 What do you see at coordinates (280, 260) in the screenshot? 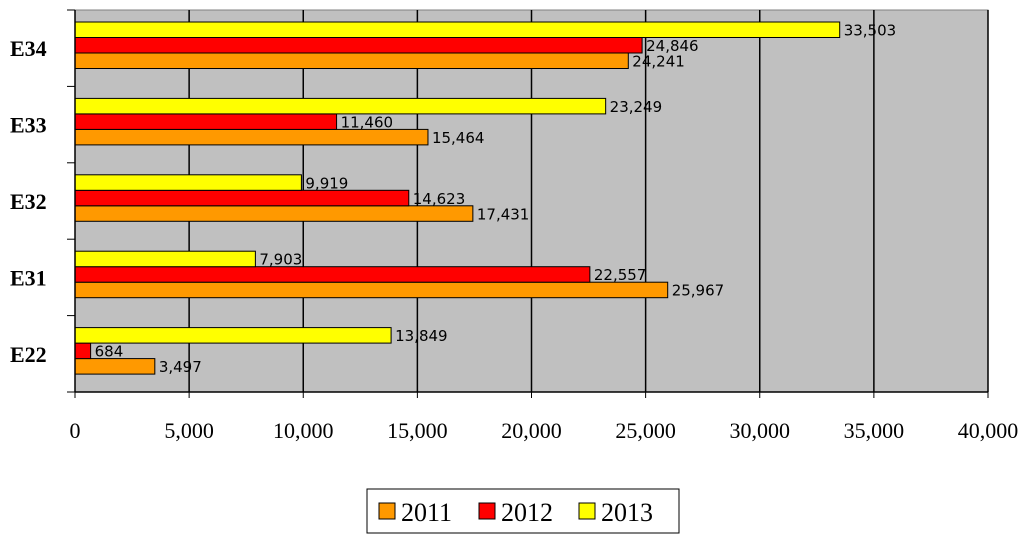
I see `data-label: 7,903` at bounding box center [280, 260].